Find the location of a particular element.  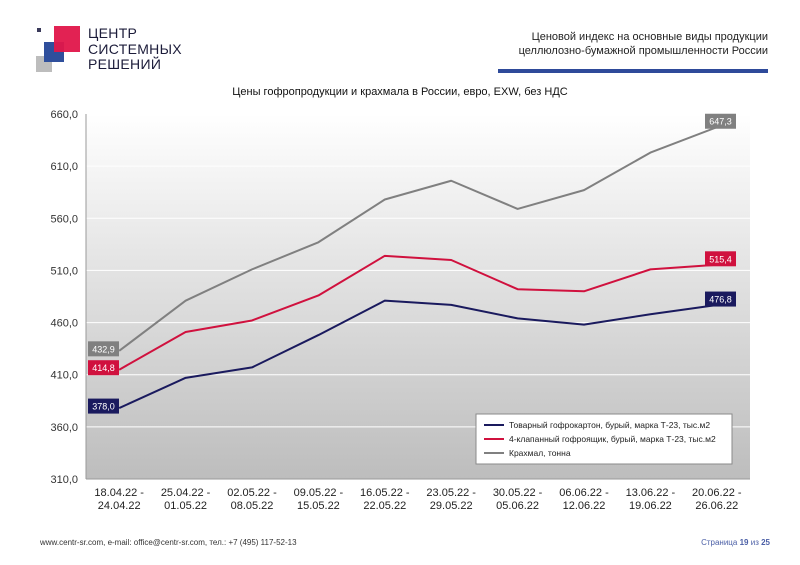

company-logo: ЦЕНТР СИСТЕМНЫХ РЕШЕНИЙ is located at coordinates (109, 51).